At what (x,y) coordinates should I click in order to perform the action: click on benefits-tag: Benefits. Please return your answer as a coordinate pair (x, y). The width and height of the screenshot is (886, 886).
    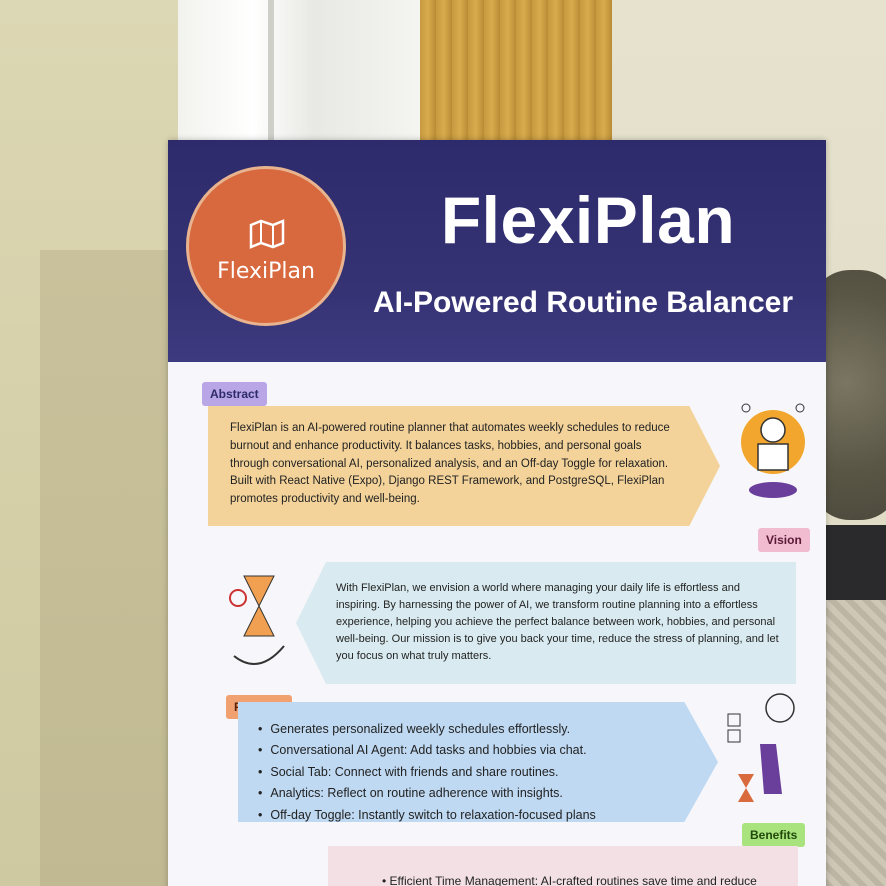
    Looking at the image, I should click on (774, 835).